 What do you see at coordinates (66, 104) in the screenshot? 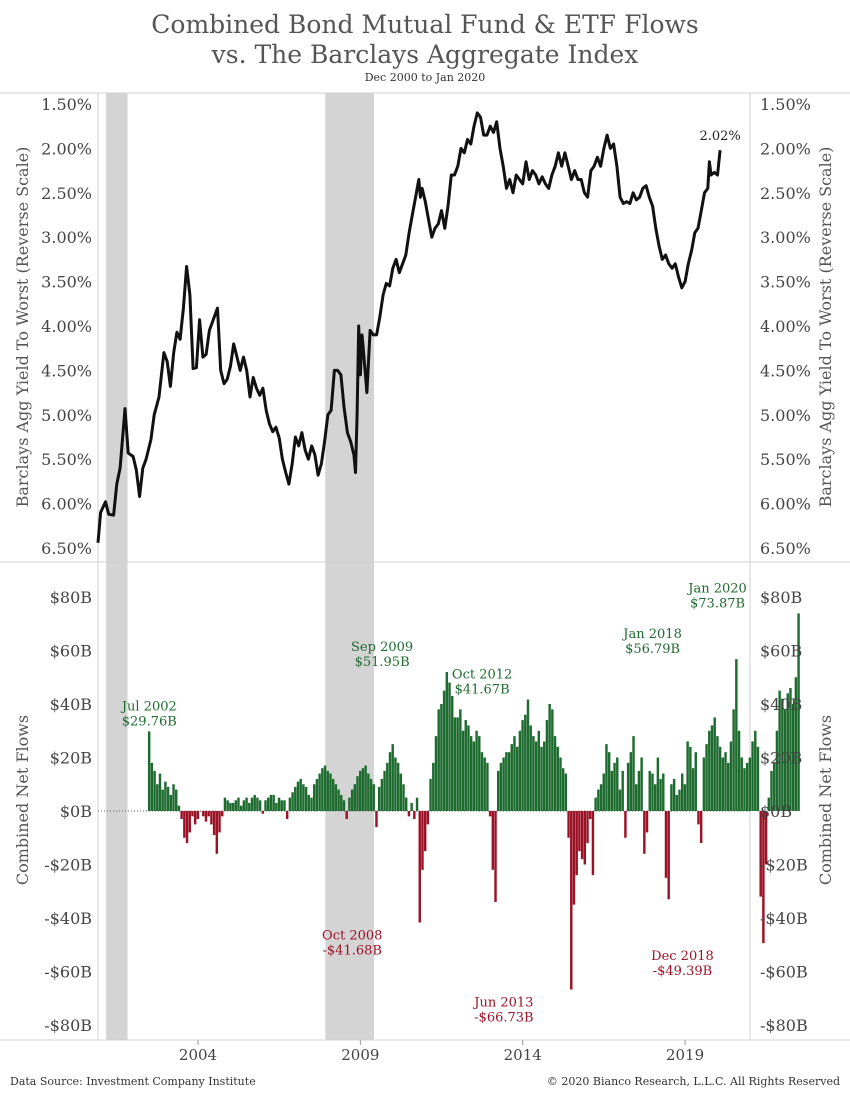
I see `yield-tick-label-left: 1.50%` at bounding box center [66, 104].